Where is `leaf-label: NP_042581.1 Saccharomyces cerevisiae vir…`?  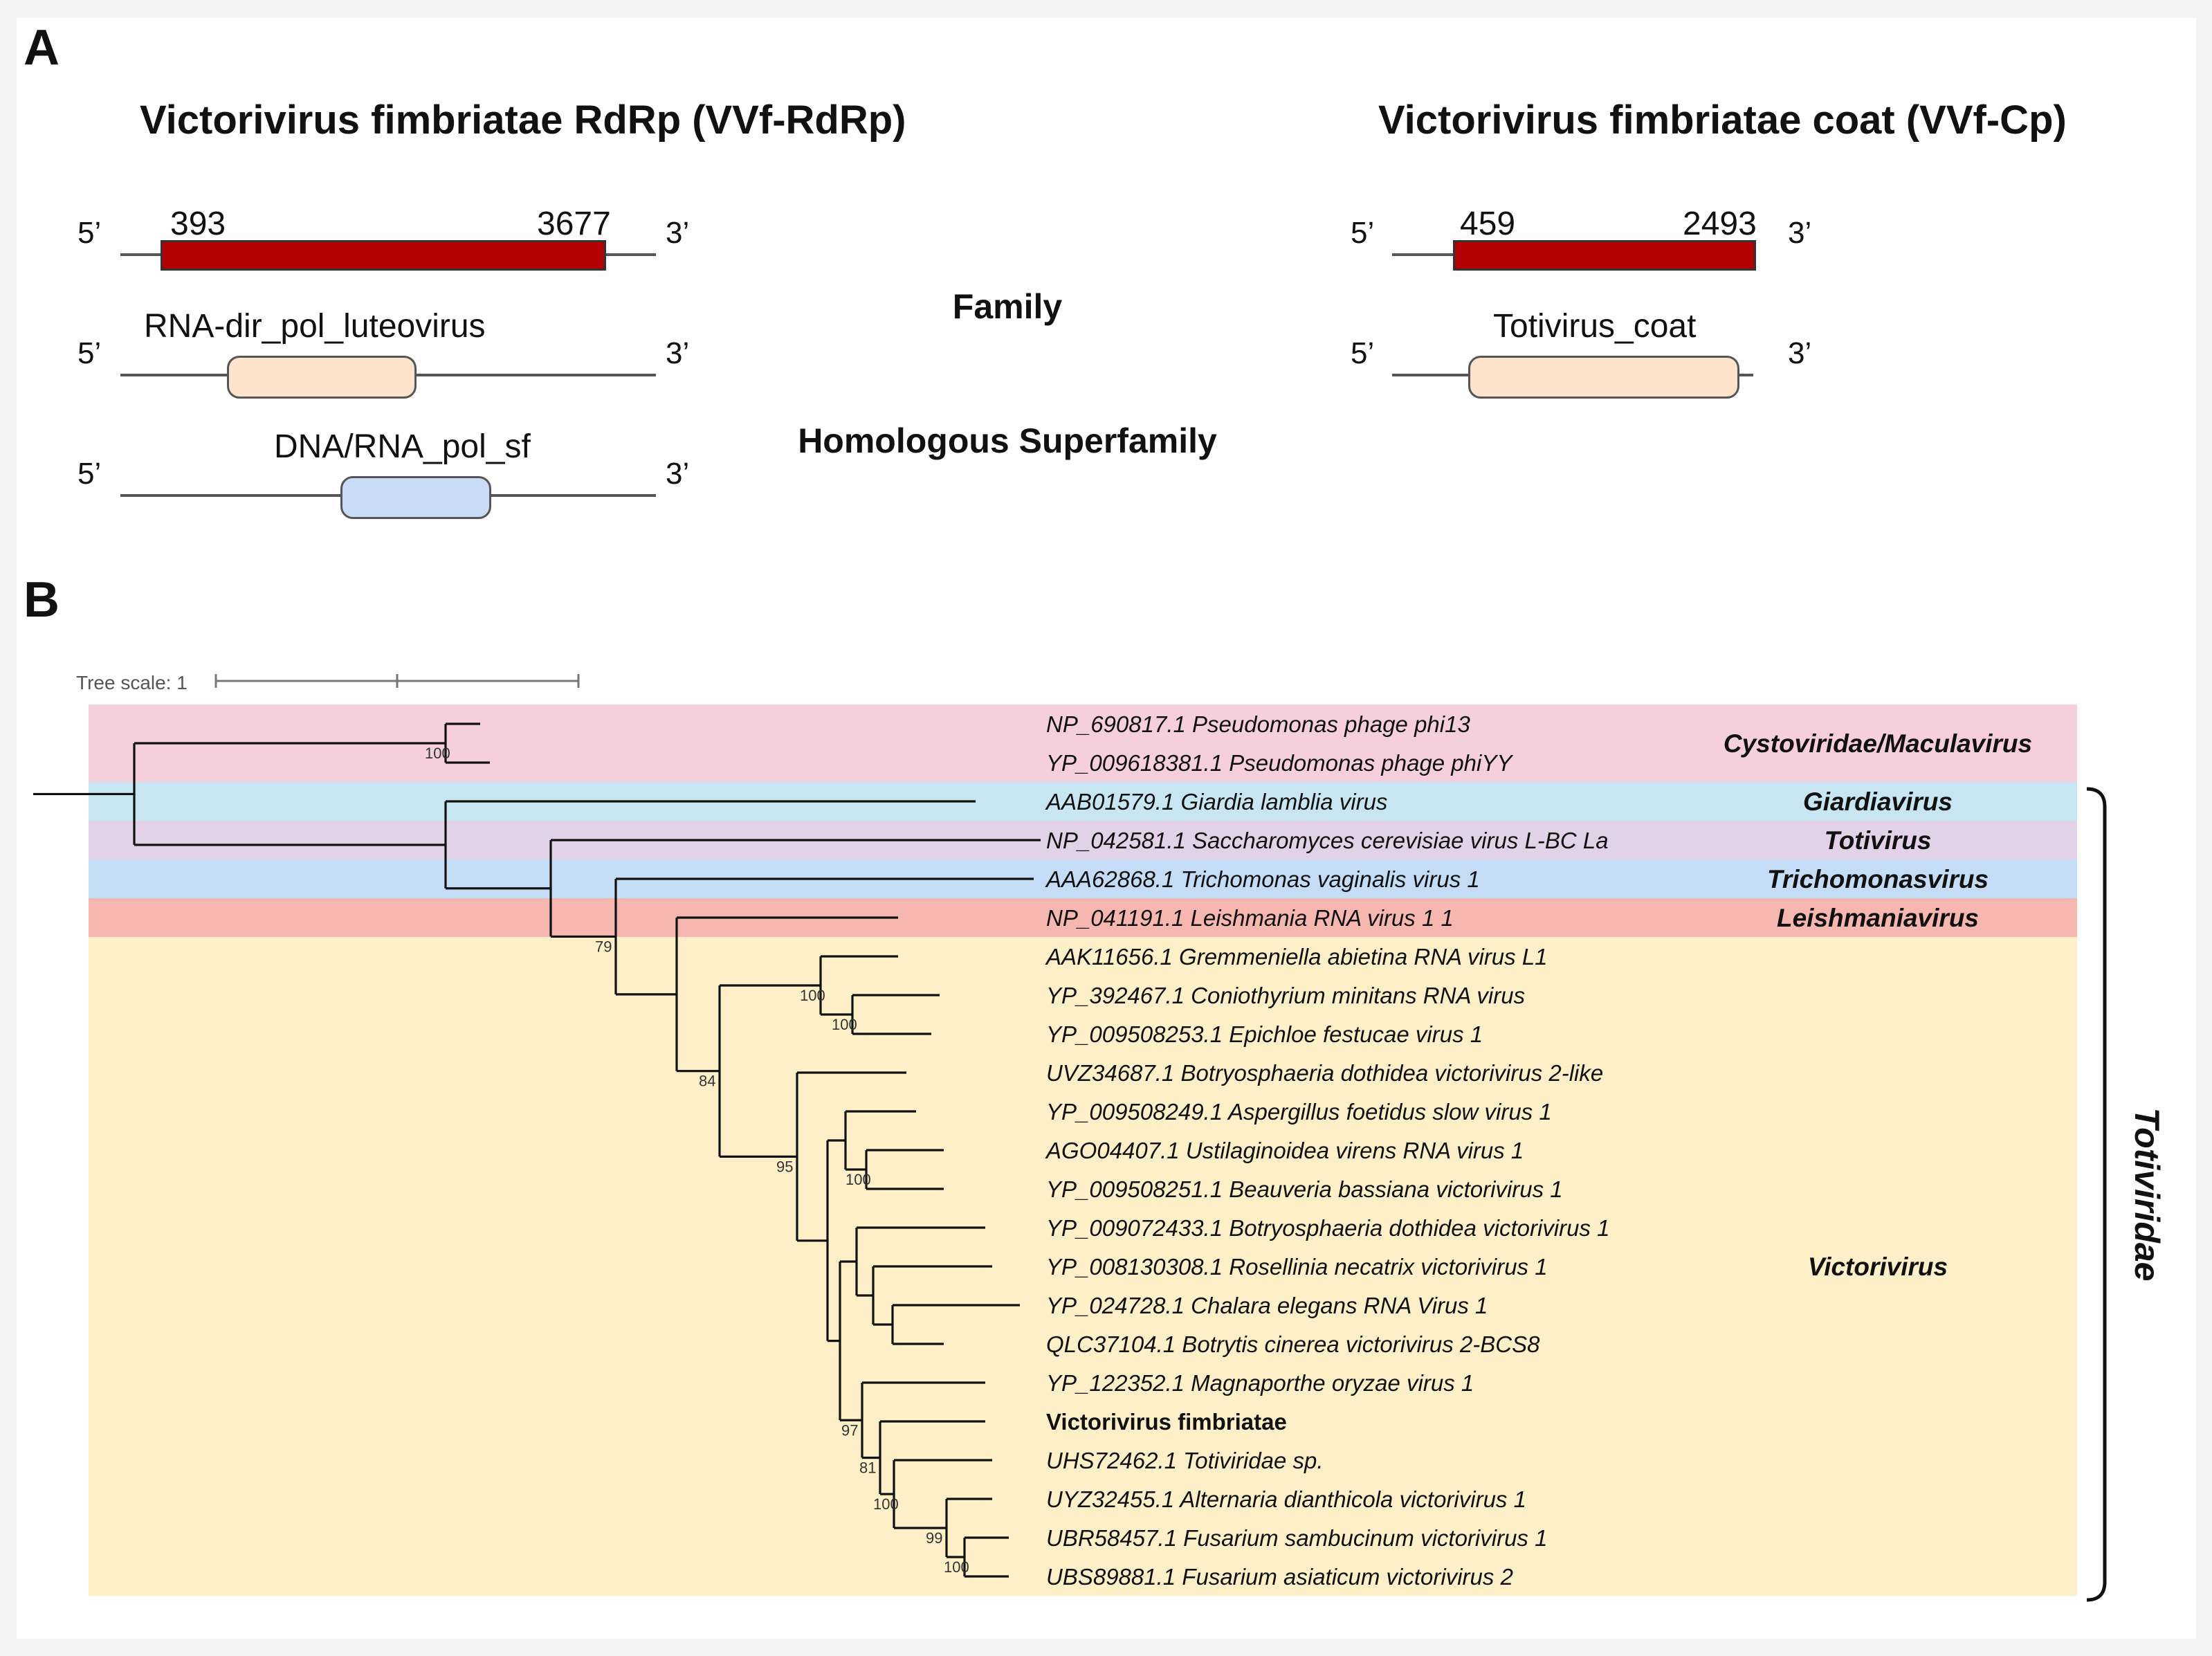 leaf-label: NP_042581.1 Saccharomyces cerevisiae vir… is located at coordinates (1327, 840).